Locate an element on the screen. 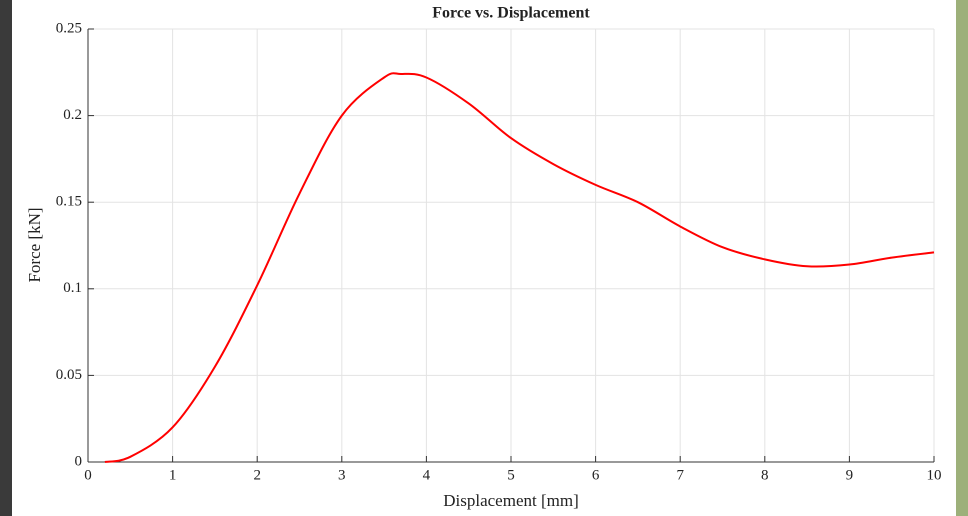 The width and height of the screenshot is (968, 516). x-axis-label: Displacement [mm] is located at coordinates (511, 500).